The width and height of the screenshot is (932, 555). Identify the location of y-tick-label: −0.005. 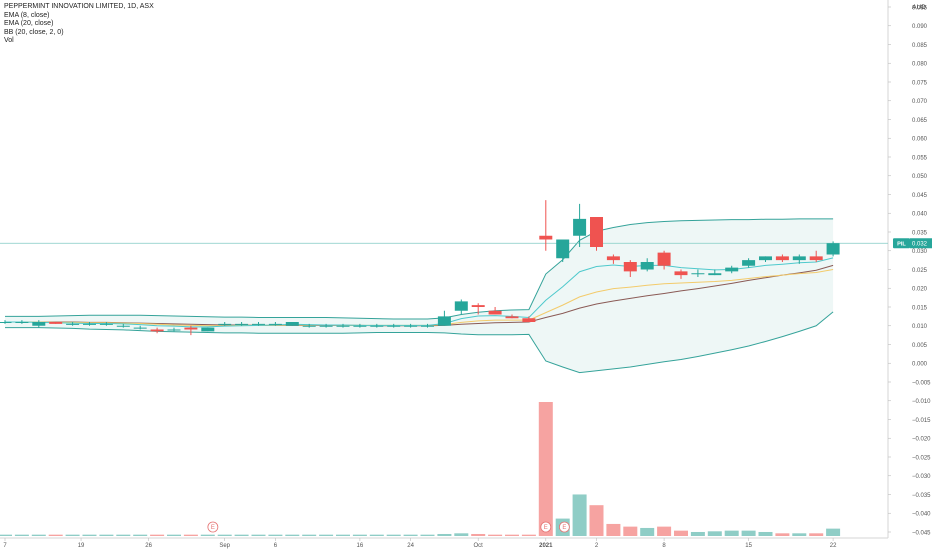
(921, 383).